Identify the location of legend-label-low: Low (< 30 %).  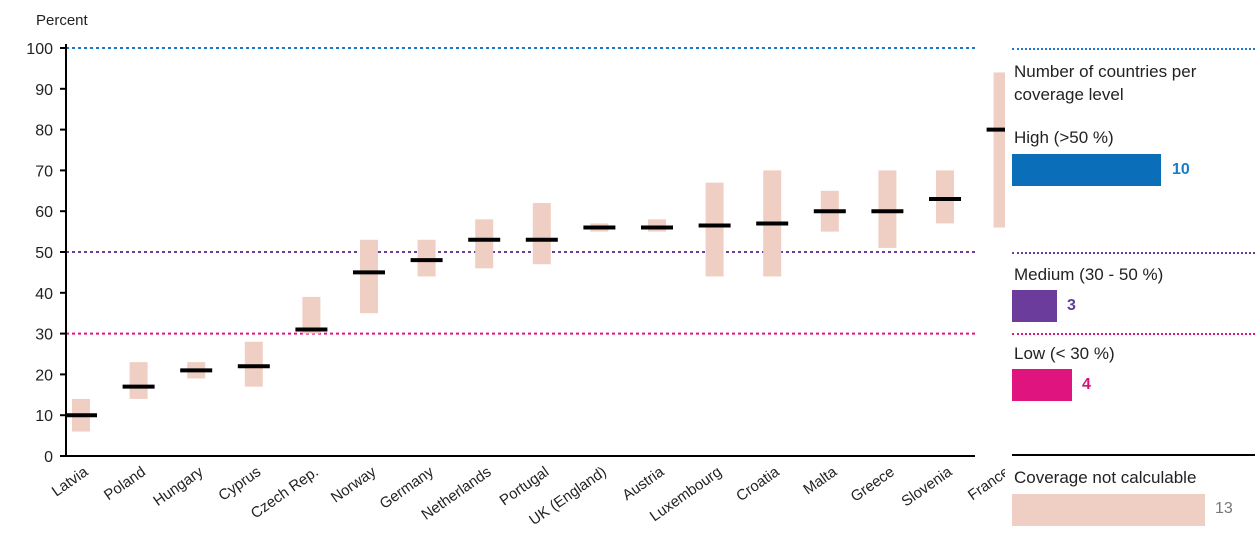
(1064, 353).